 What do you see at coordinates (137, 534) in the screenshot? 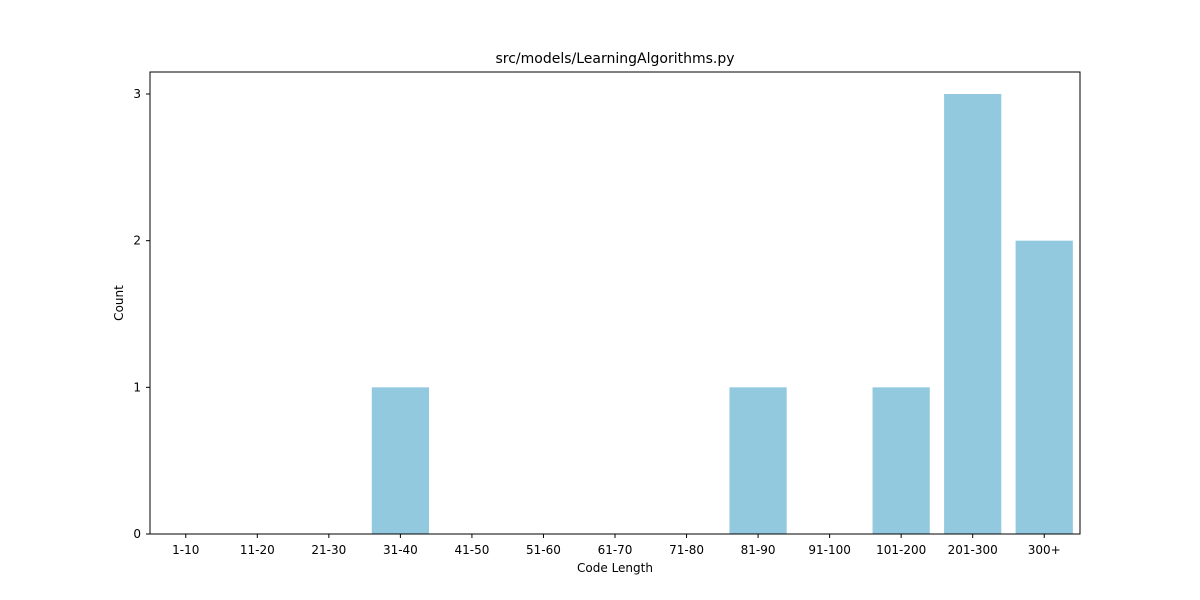
I see `y-tick-label: 0` at bounding box center [137, 534].